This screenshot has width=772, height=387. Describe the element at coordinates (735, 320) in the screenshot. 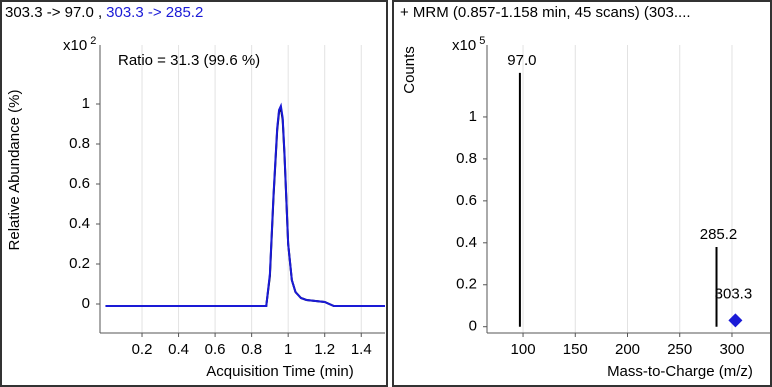

I see `precursor-marker` at that location.